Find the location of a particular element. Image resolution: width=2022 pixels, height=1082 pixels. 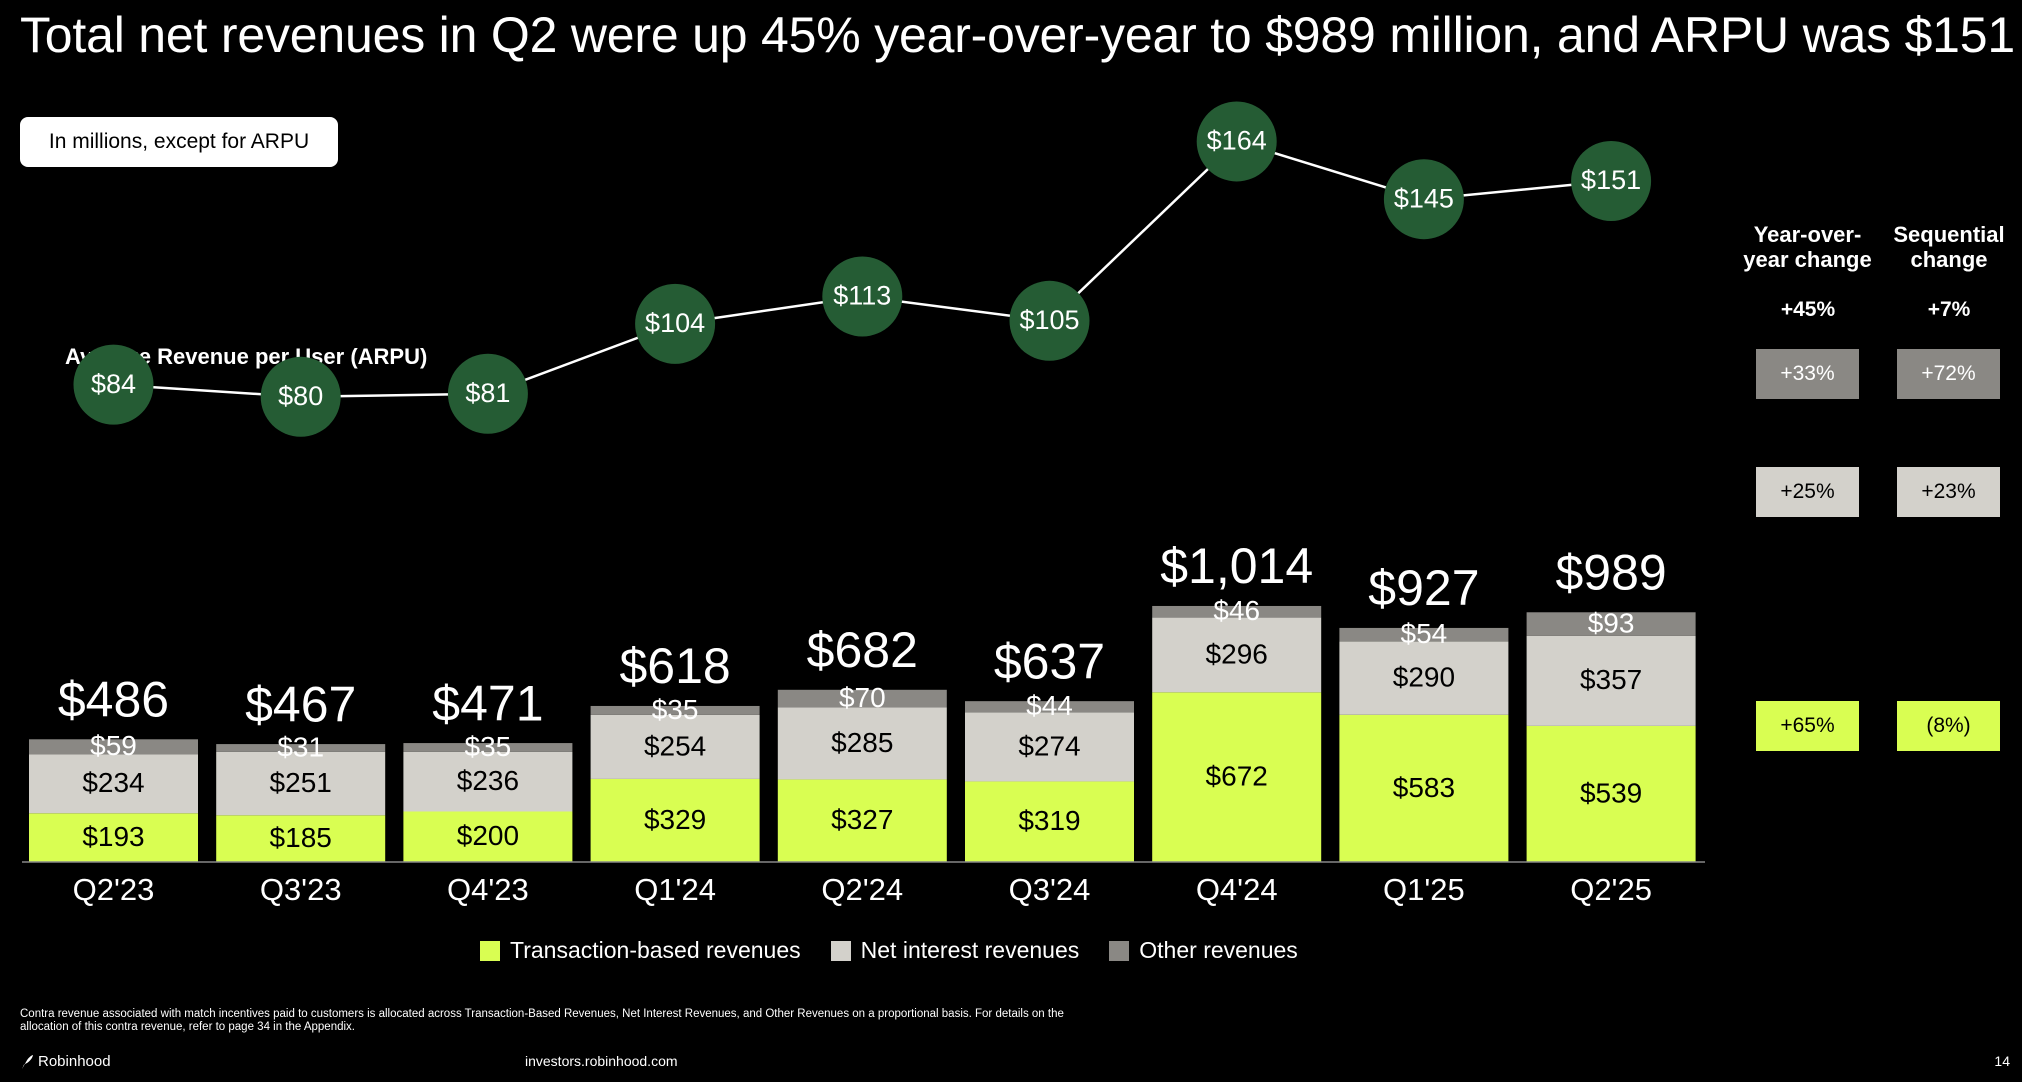

x-tick-label: Q2'25 is located at coordinates (1611, 889).